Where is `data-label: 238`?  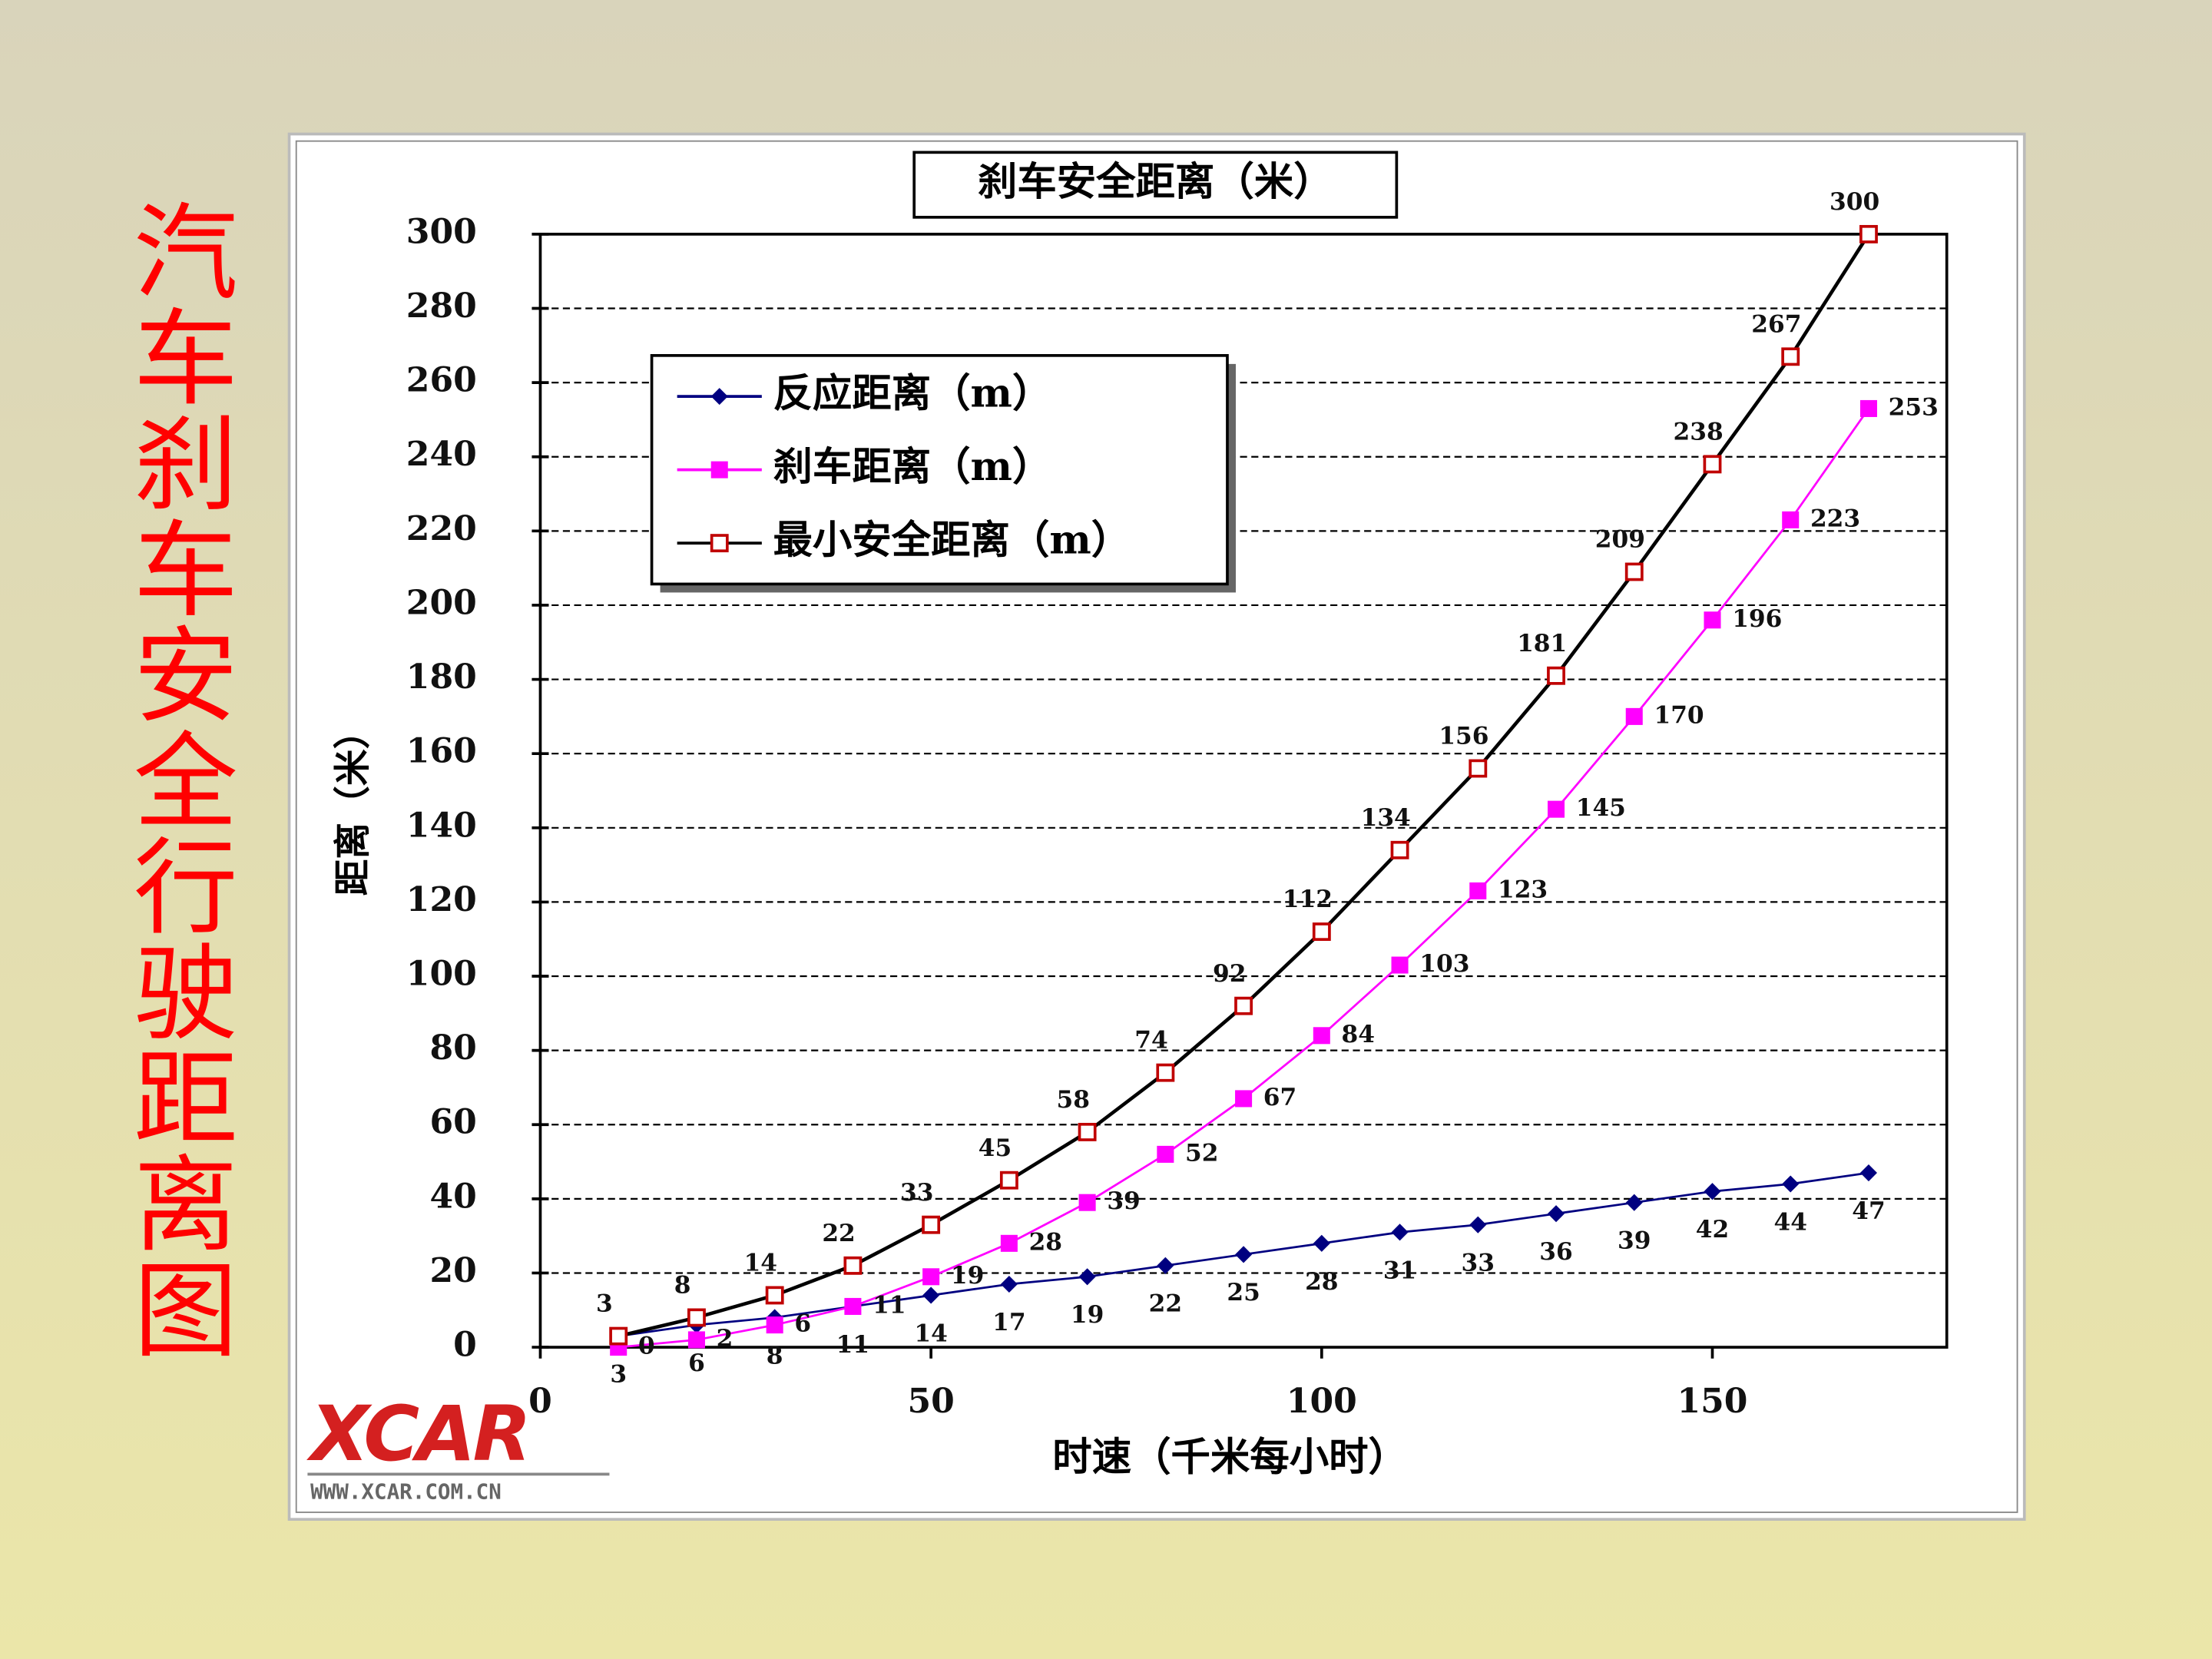 data-label: 238 is located at coordinates (1699, 432).